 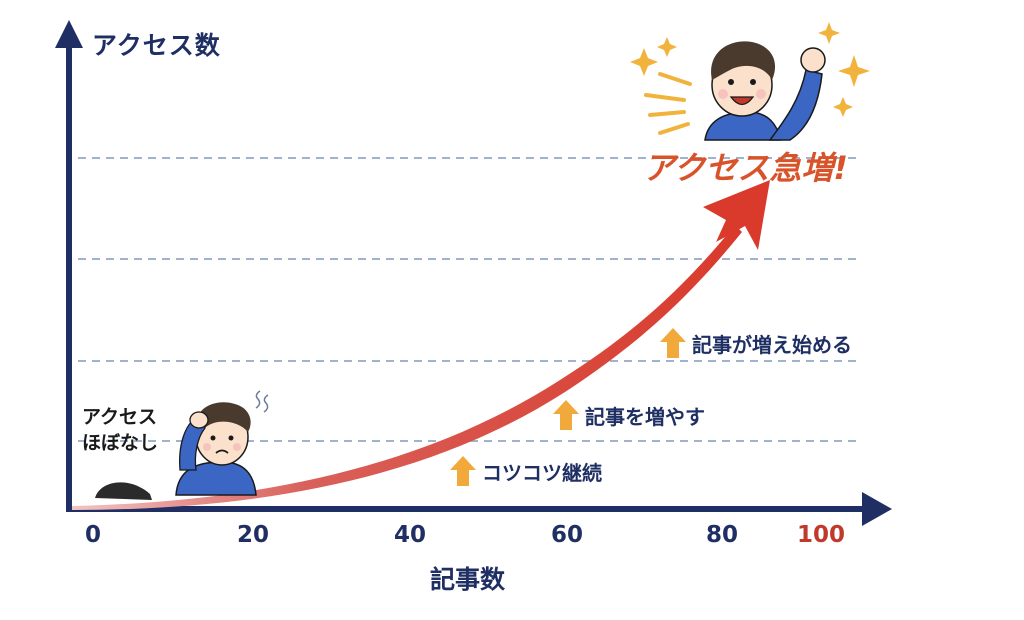 I want to click on y-axis-title: アクセス数, so click(x=156, y=45).